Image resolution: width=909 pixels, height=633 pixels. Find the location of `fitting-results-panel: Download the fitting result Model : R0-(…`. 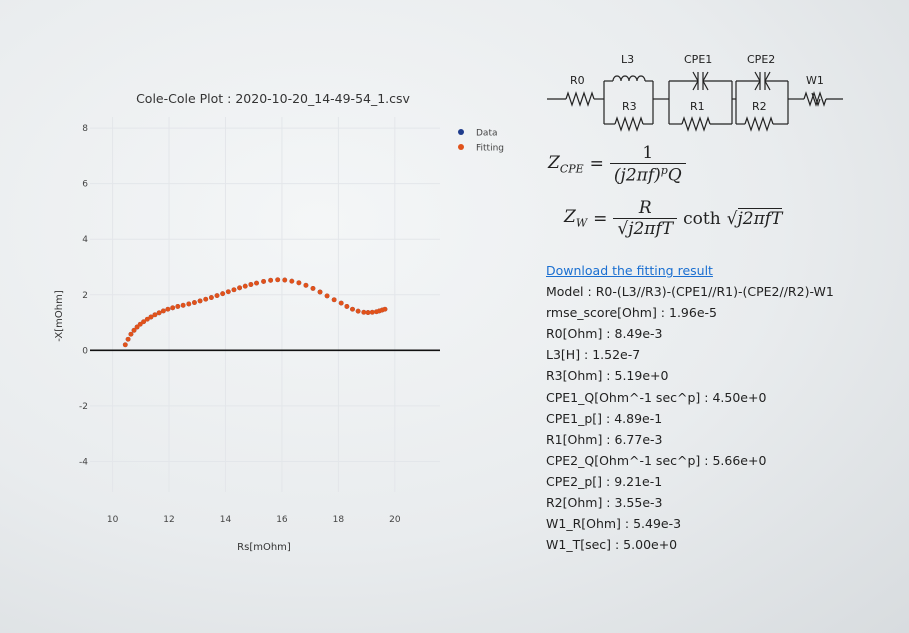

fitting-results-panel: Download the fitting result Model : R0-(… is located at coordinates (690, 407).